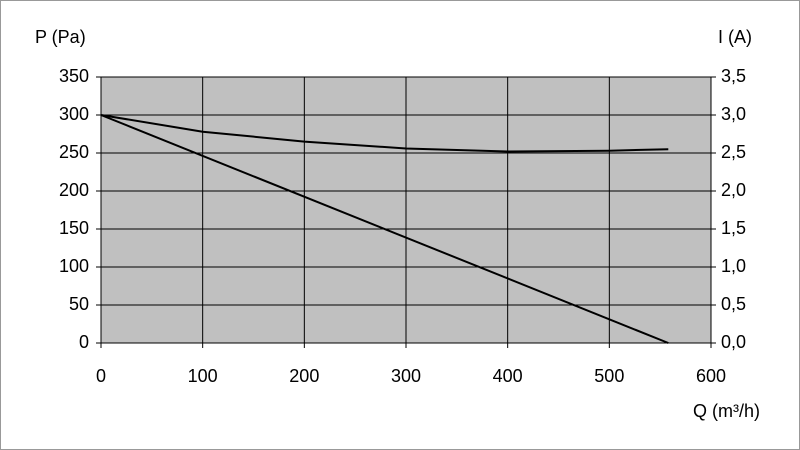  Describe the element at coordinates (733, 114) in the screenshot. I see `y2-tick-label: 3,0` at that location.